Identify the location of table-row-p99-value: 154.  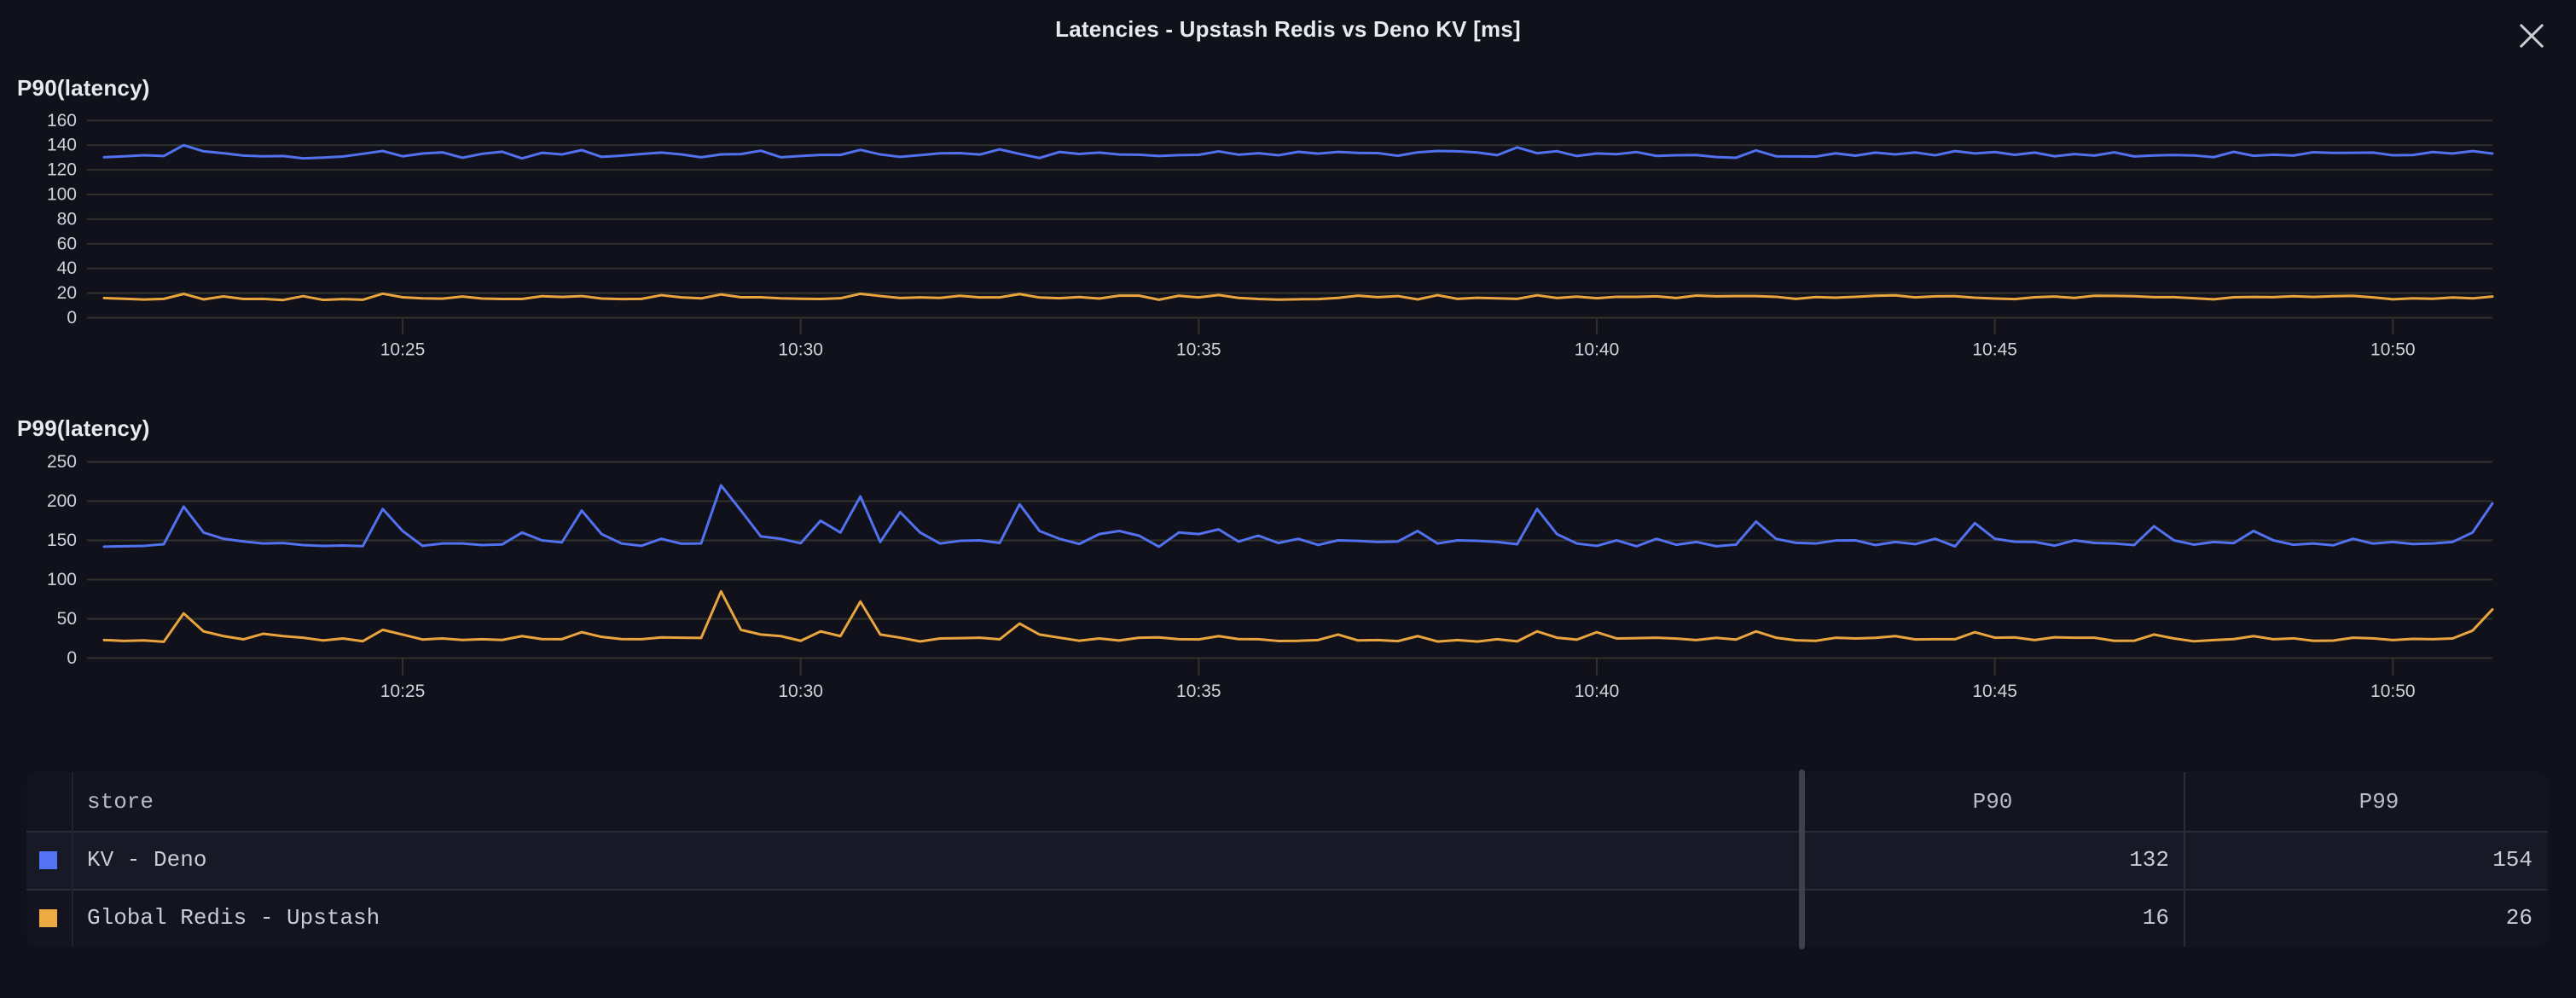
(2512, 860).